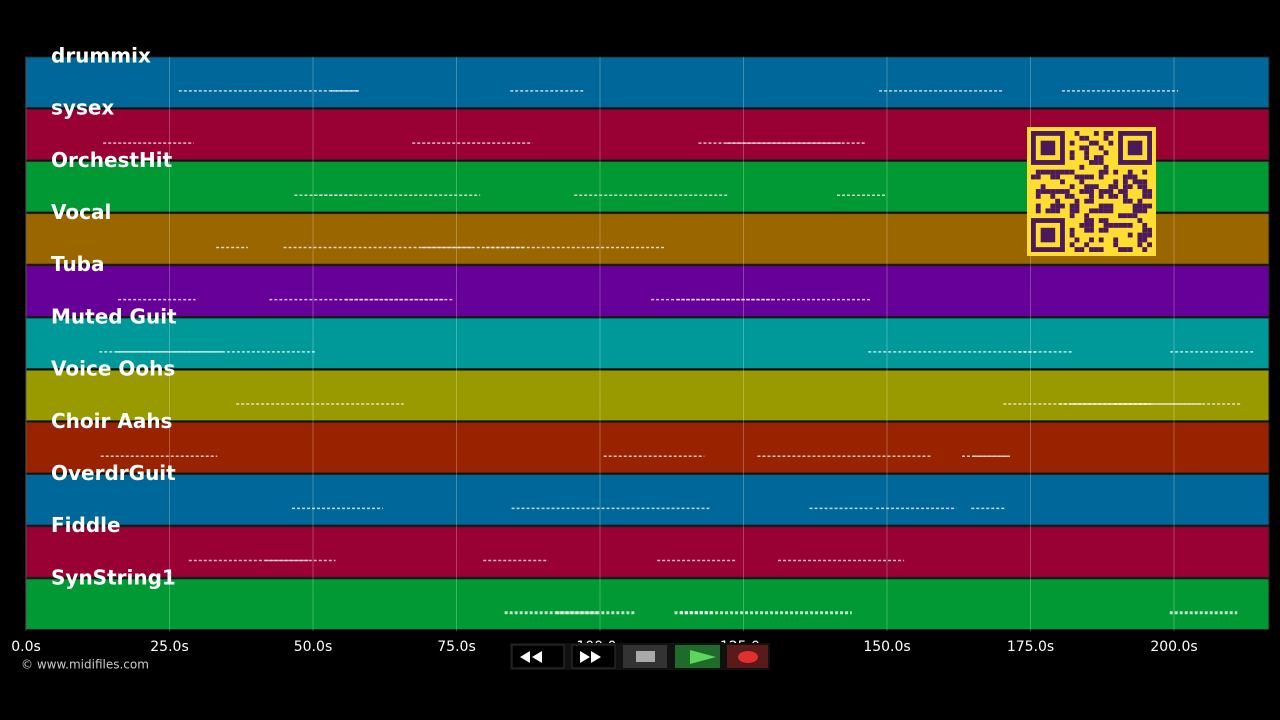  Describe the element at coordinates (114, 316) in the screenshot. I see `track-label: Muted Guit` at that location.